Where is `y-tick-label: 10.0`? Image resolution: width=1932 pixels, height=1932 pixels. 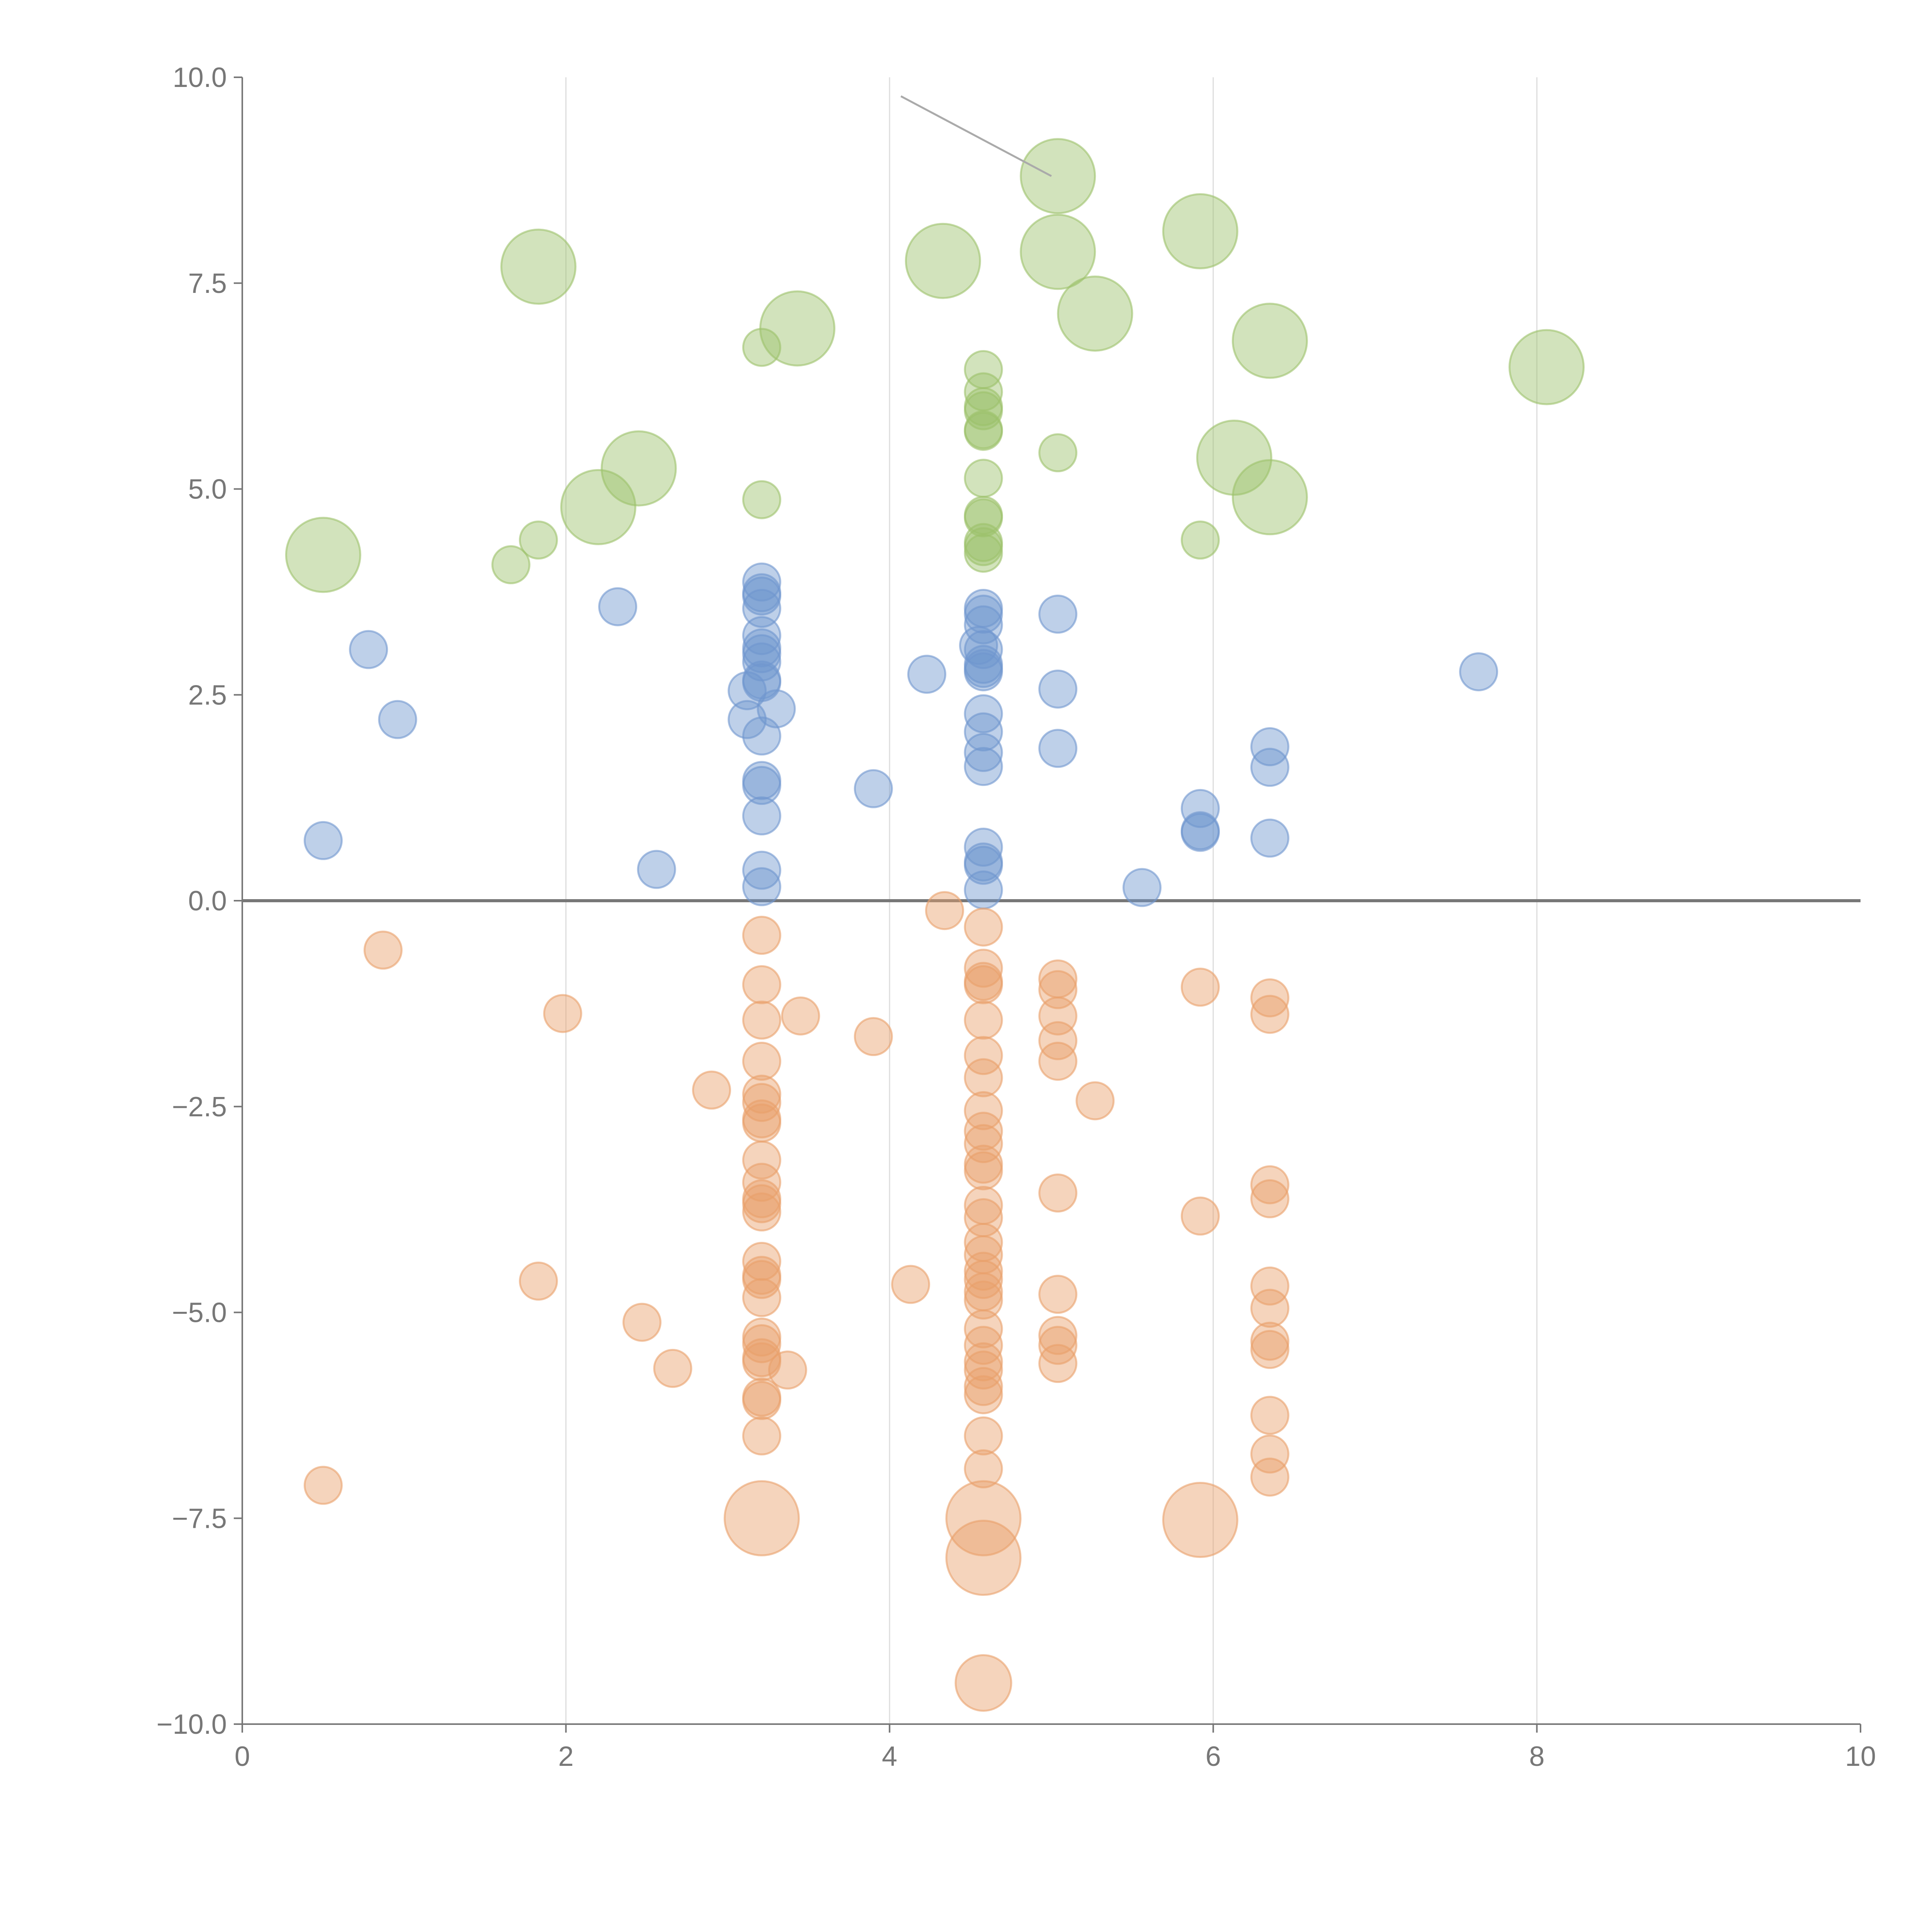 y-tick-label: 10.0 is located at coordinates (200, 78).